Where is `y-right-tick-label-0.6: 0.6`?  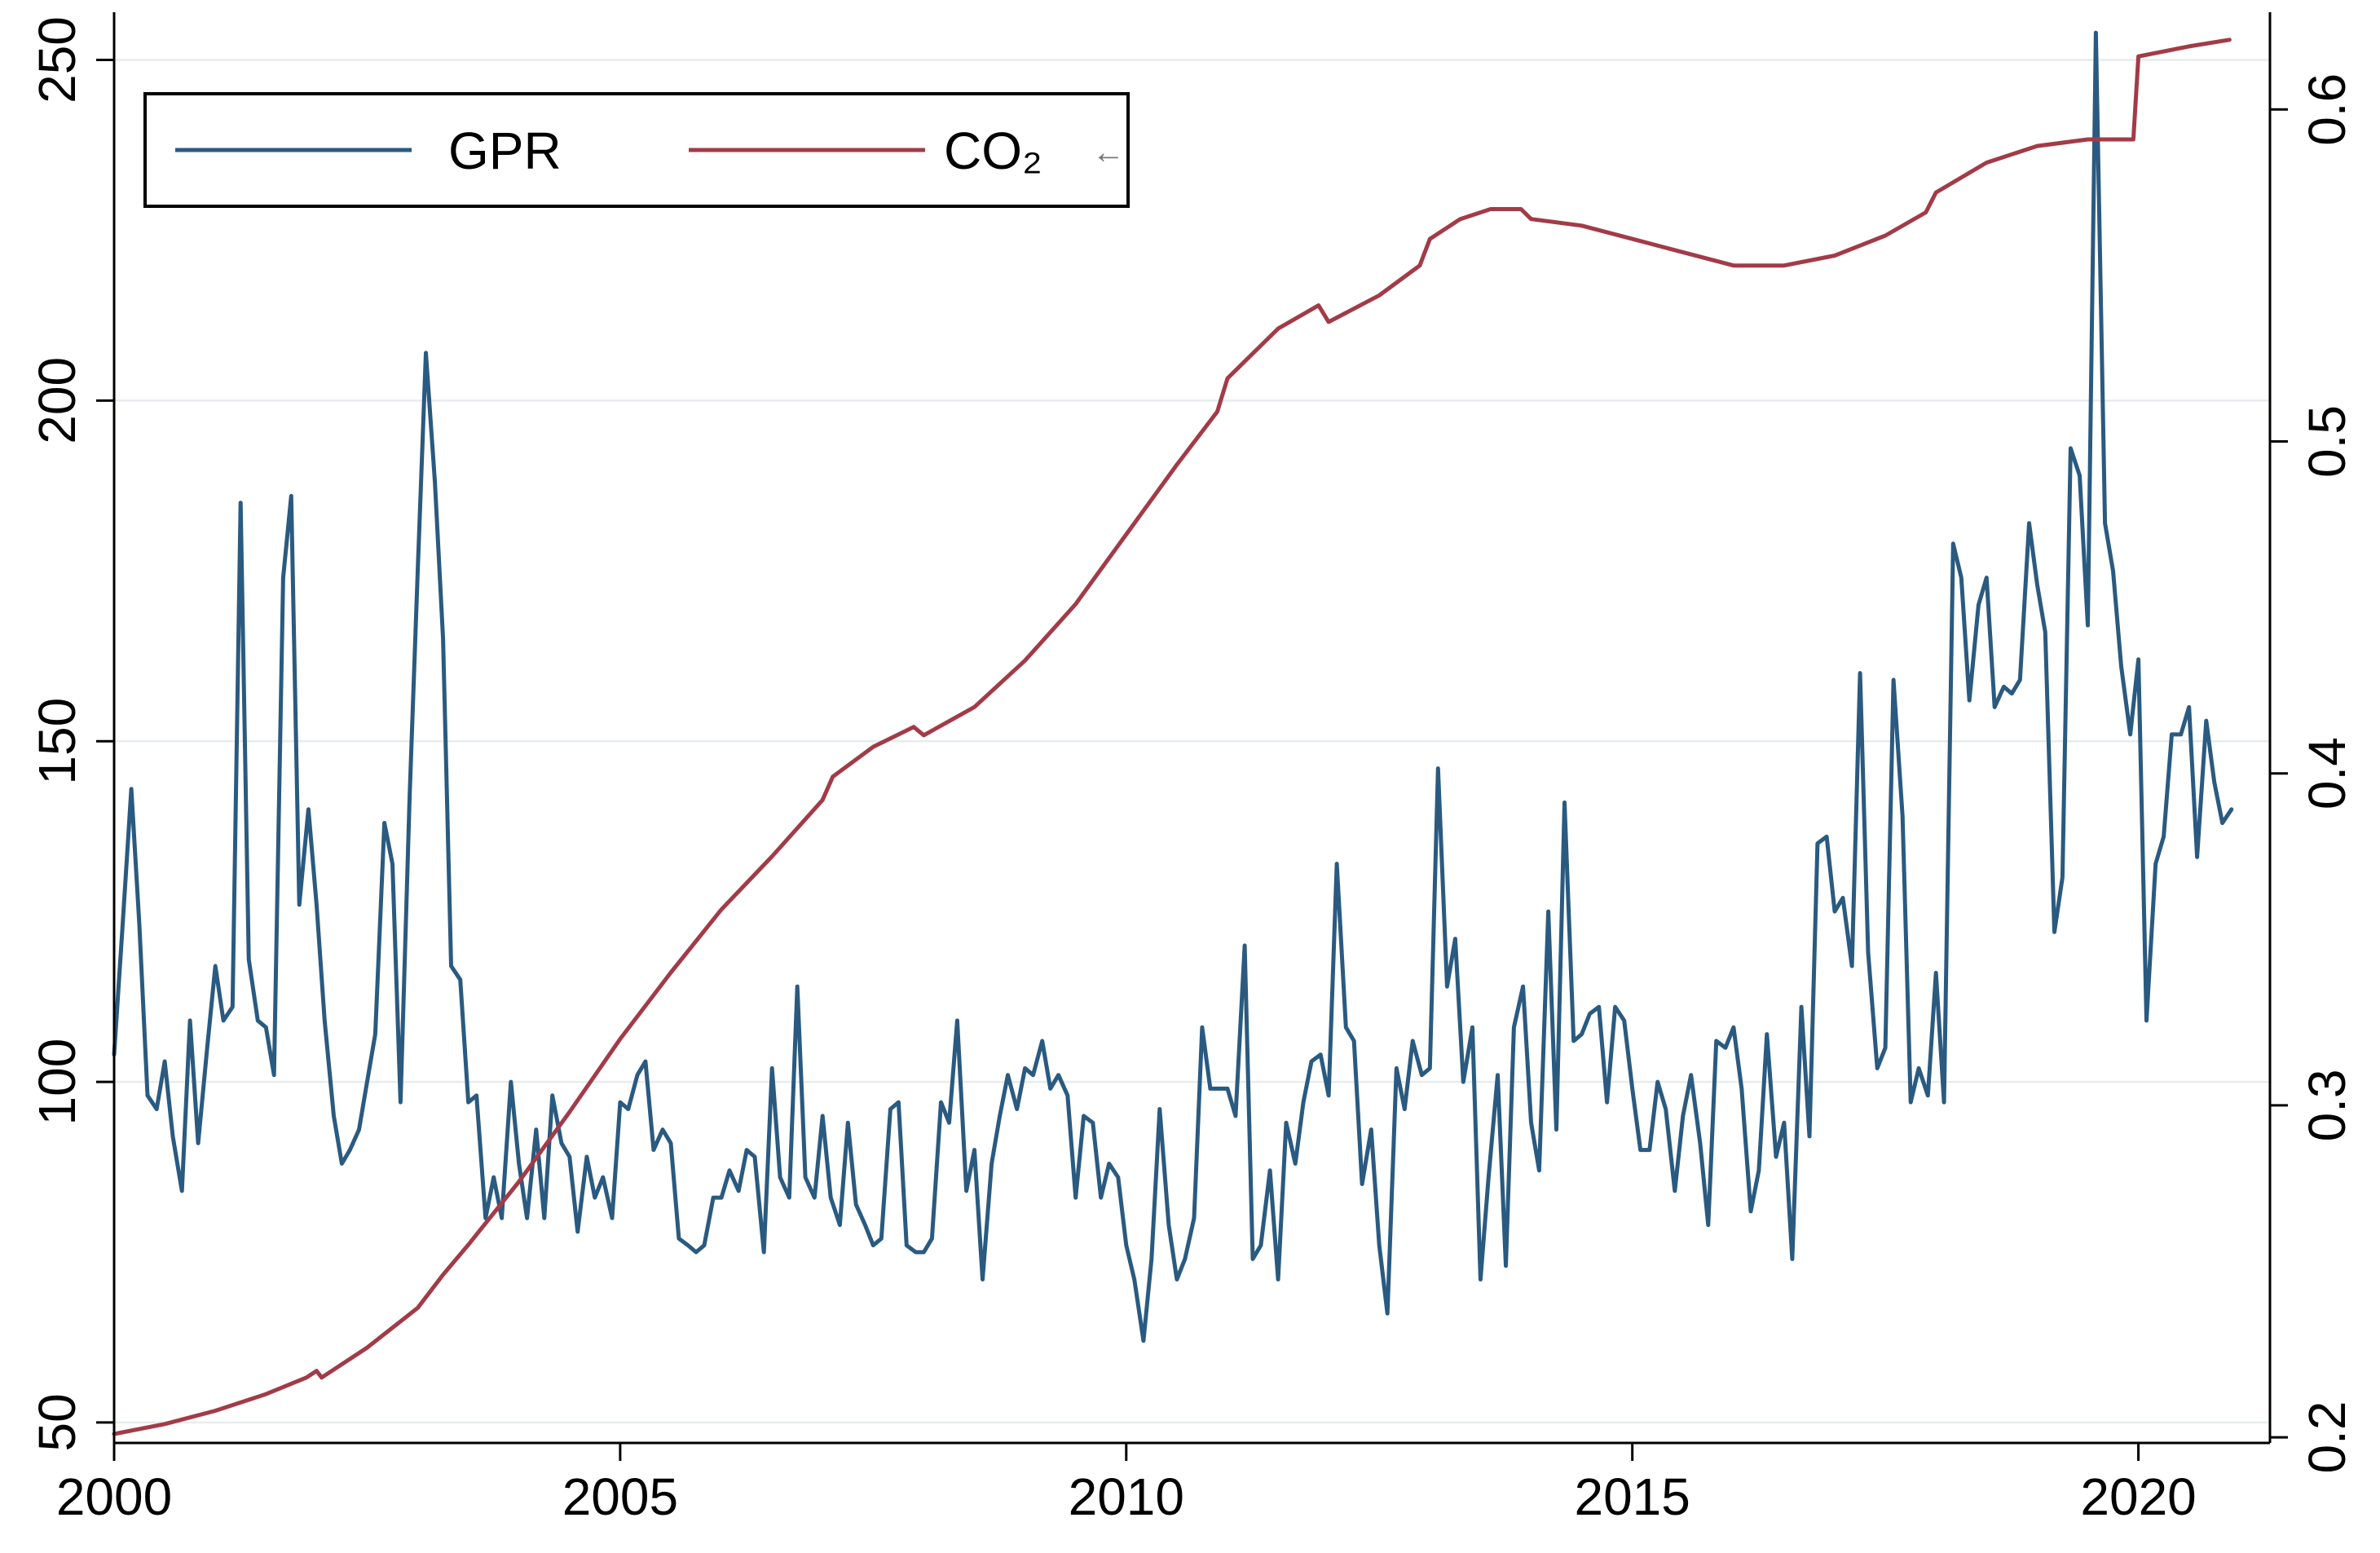 y-right-tick-label-0.6: 0.6 is located at coordinates (2327, 109).